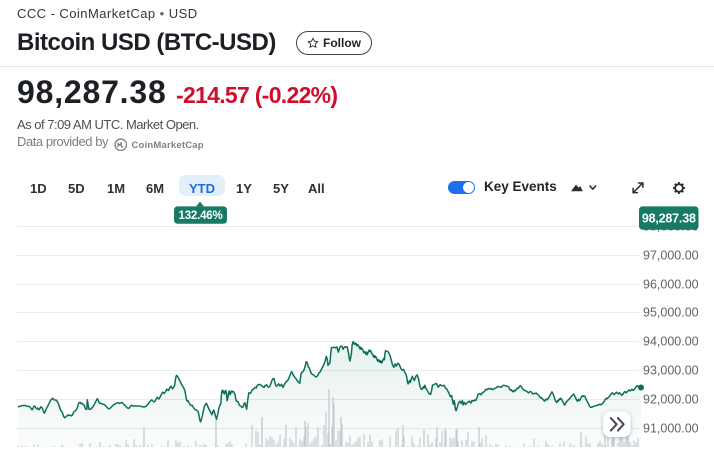 Image resolution: width=714 pixels, height=472 pixels. Describe the element at coordinates (671, 285) in the screenshot. I see `svg-text: 96,000.00` at that location.